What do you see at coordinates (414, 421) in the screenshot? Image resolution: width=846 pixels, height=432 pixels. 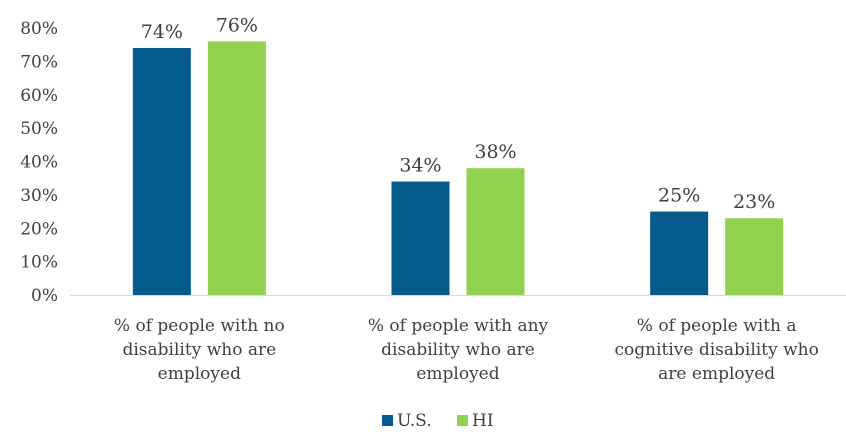 I see `legend-label-us: U.S.` at bounding box center [414, 421].